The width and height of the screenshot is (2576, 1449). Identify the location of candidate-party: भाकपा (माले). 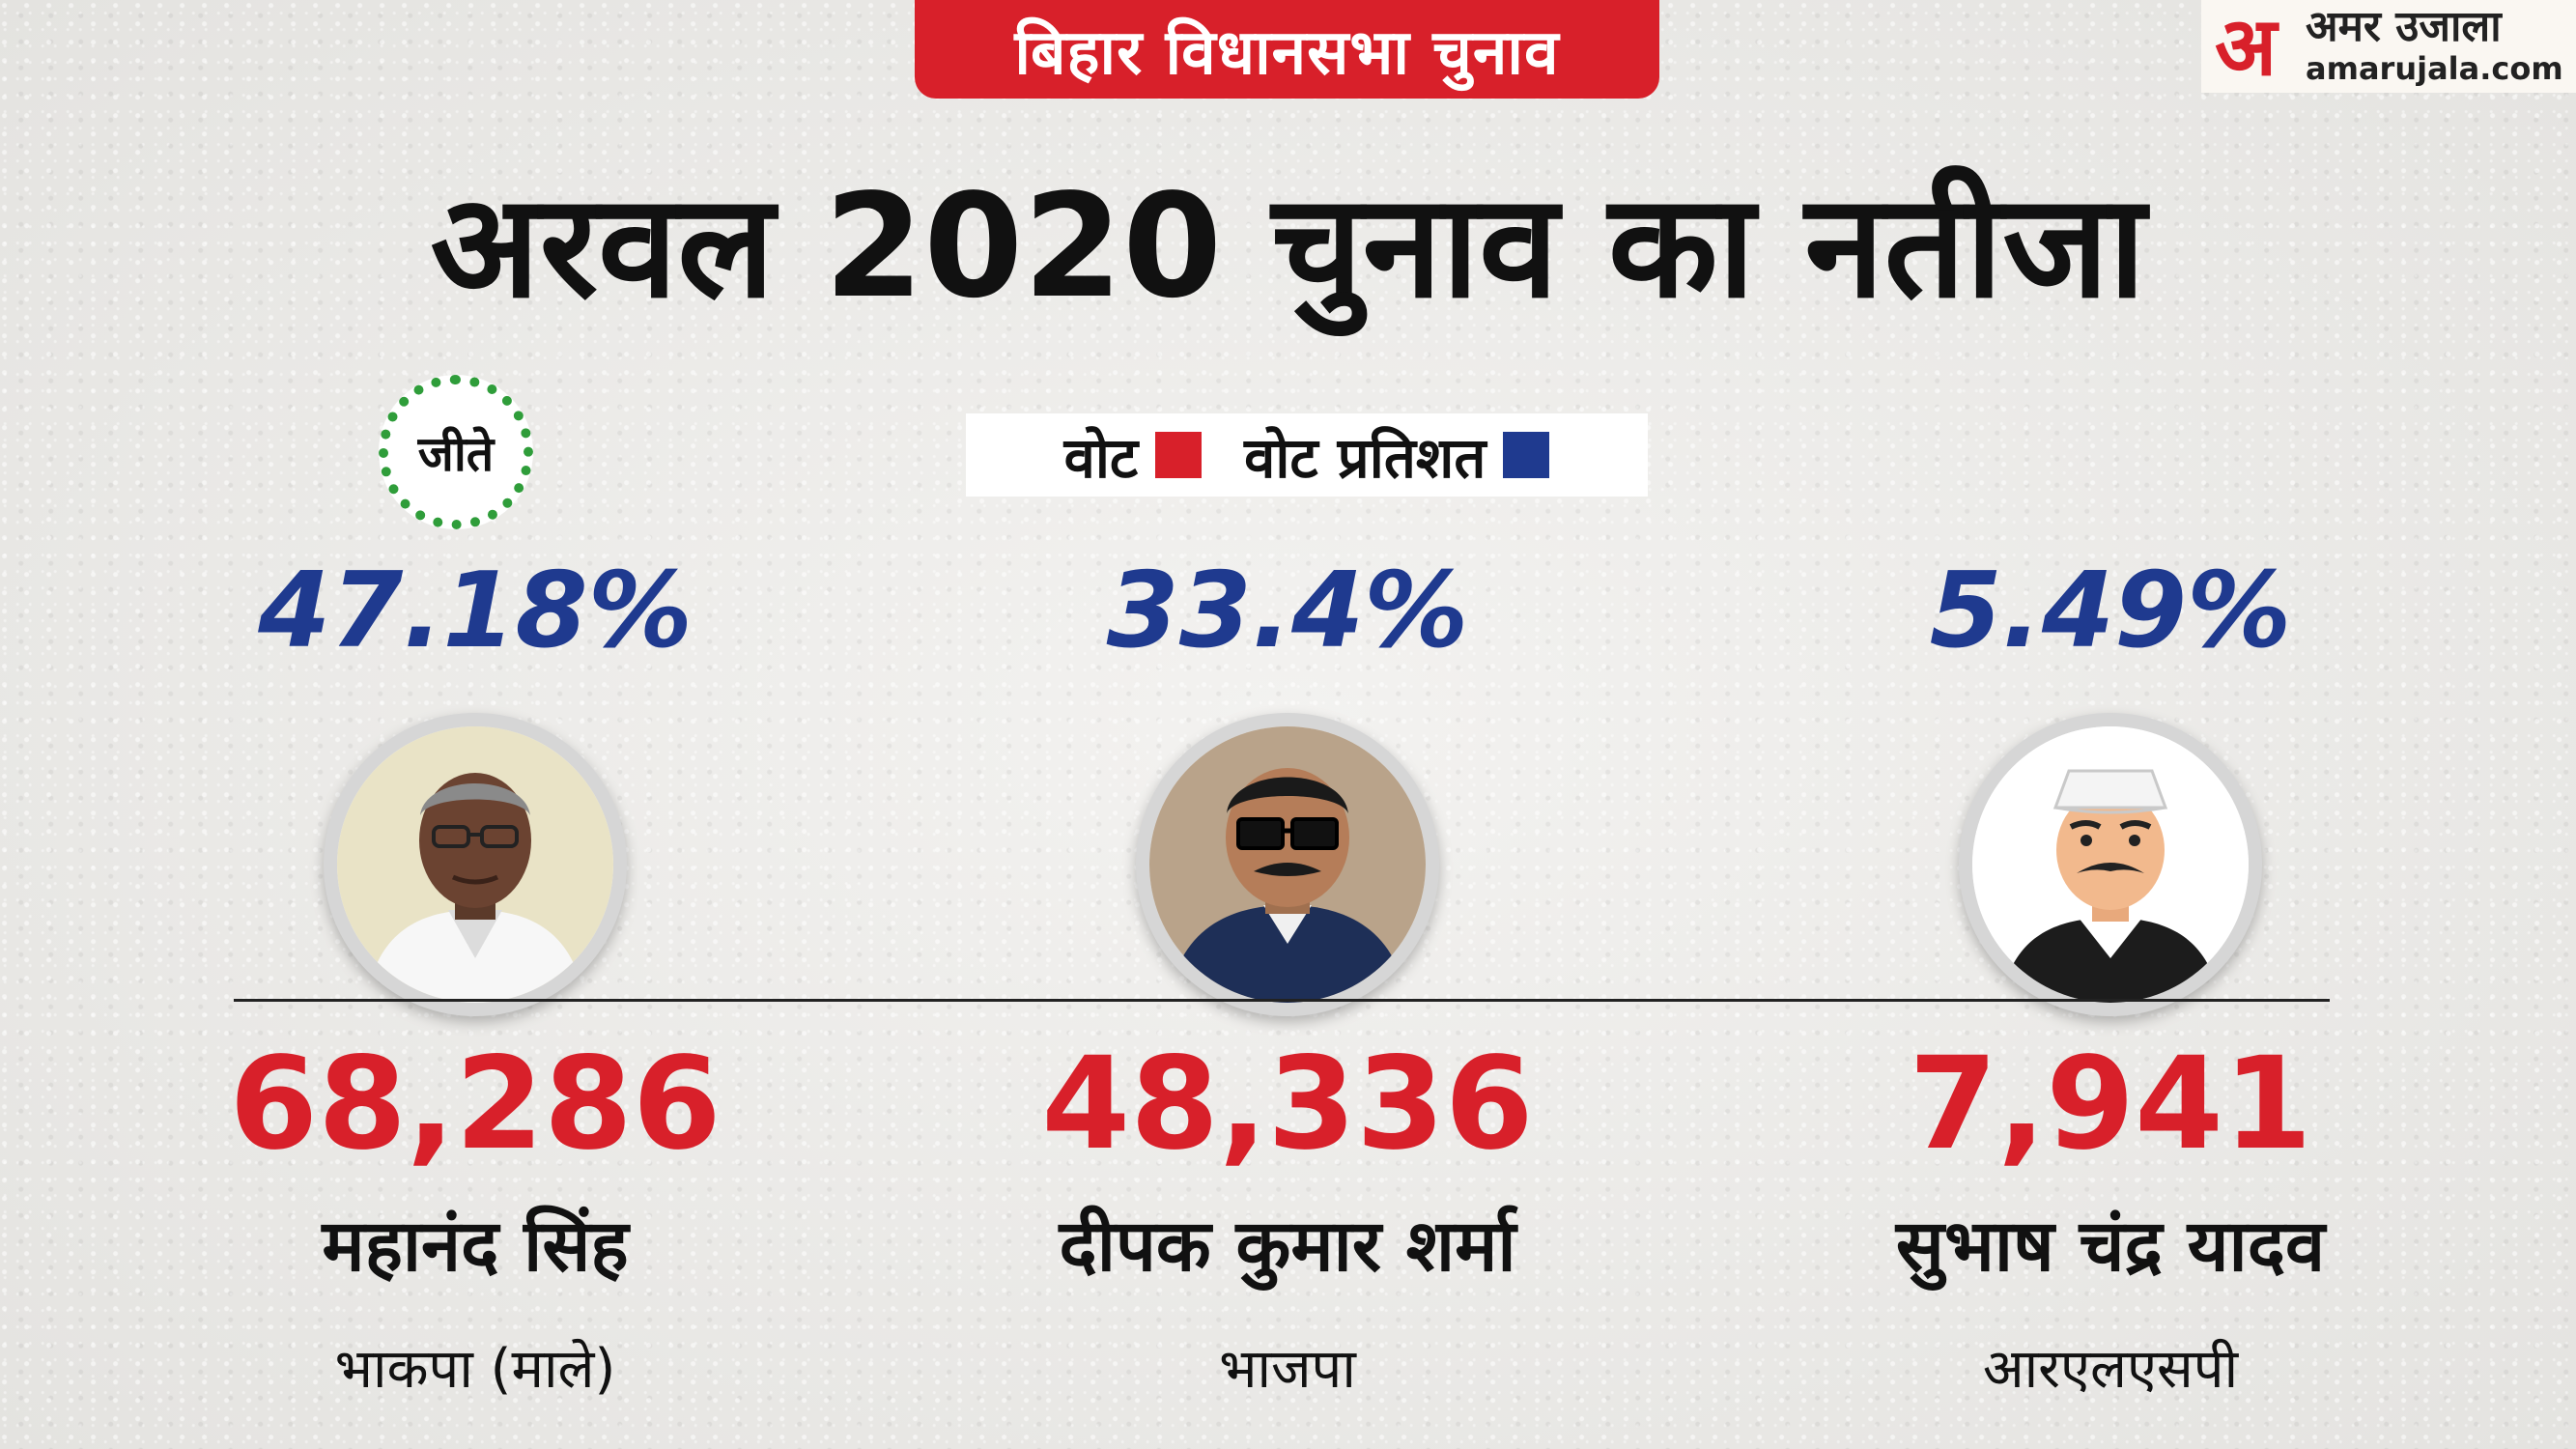
(475, 1369).